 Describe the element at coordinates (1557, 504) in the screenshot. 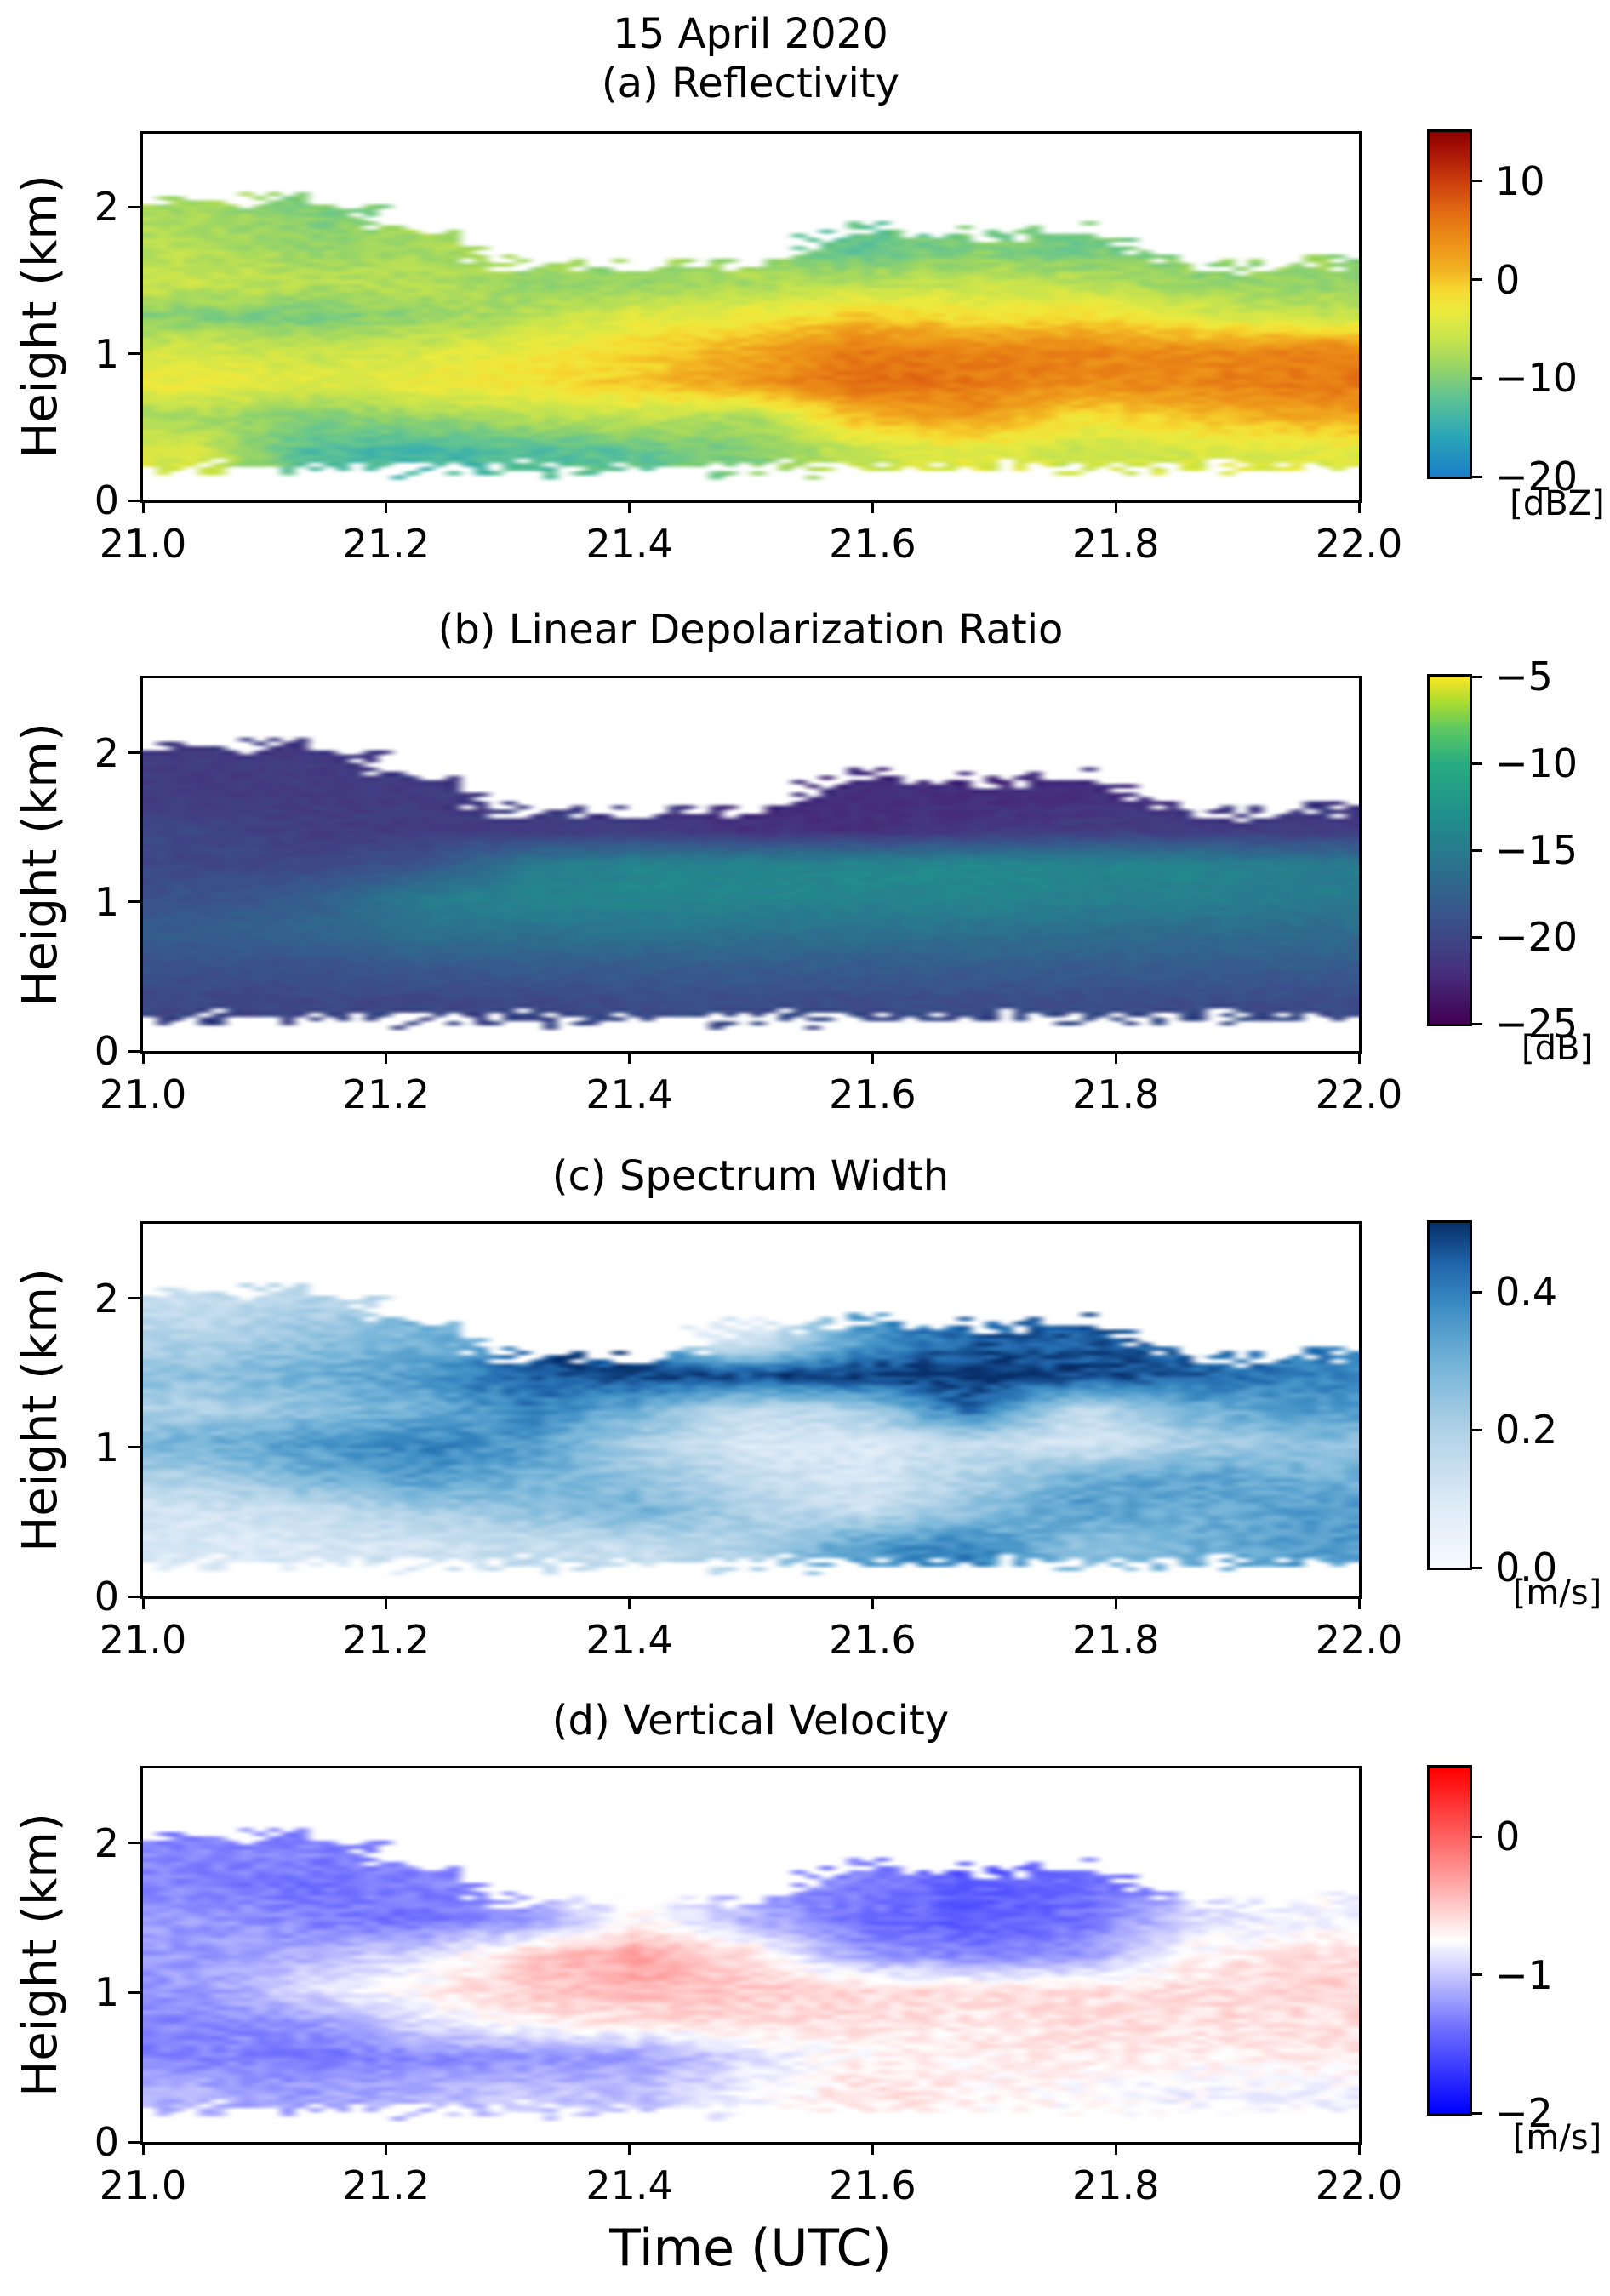

I see `panel-a-colorbar-unit: [dBZ]` at that location.